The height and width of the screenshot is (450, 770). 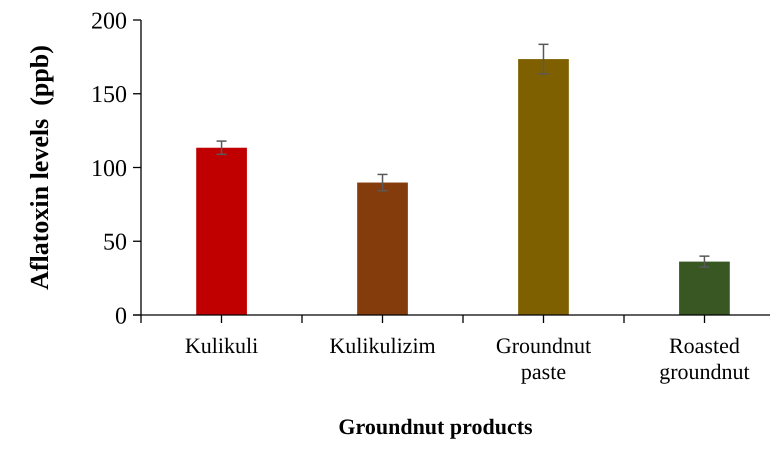 What do you see at coordinates (382, 345) in the screenshot?
I see `x-tick-label: Kulikulizim` at bounding box center [382, 345].